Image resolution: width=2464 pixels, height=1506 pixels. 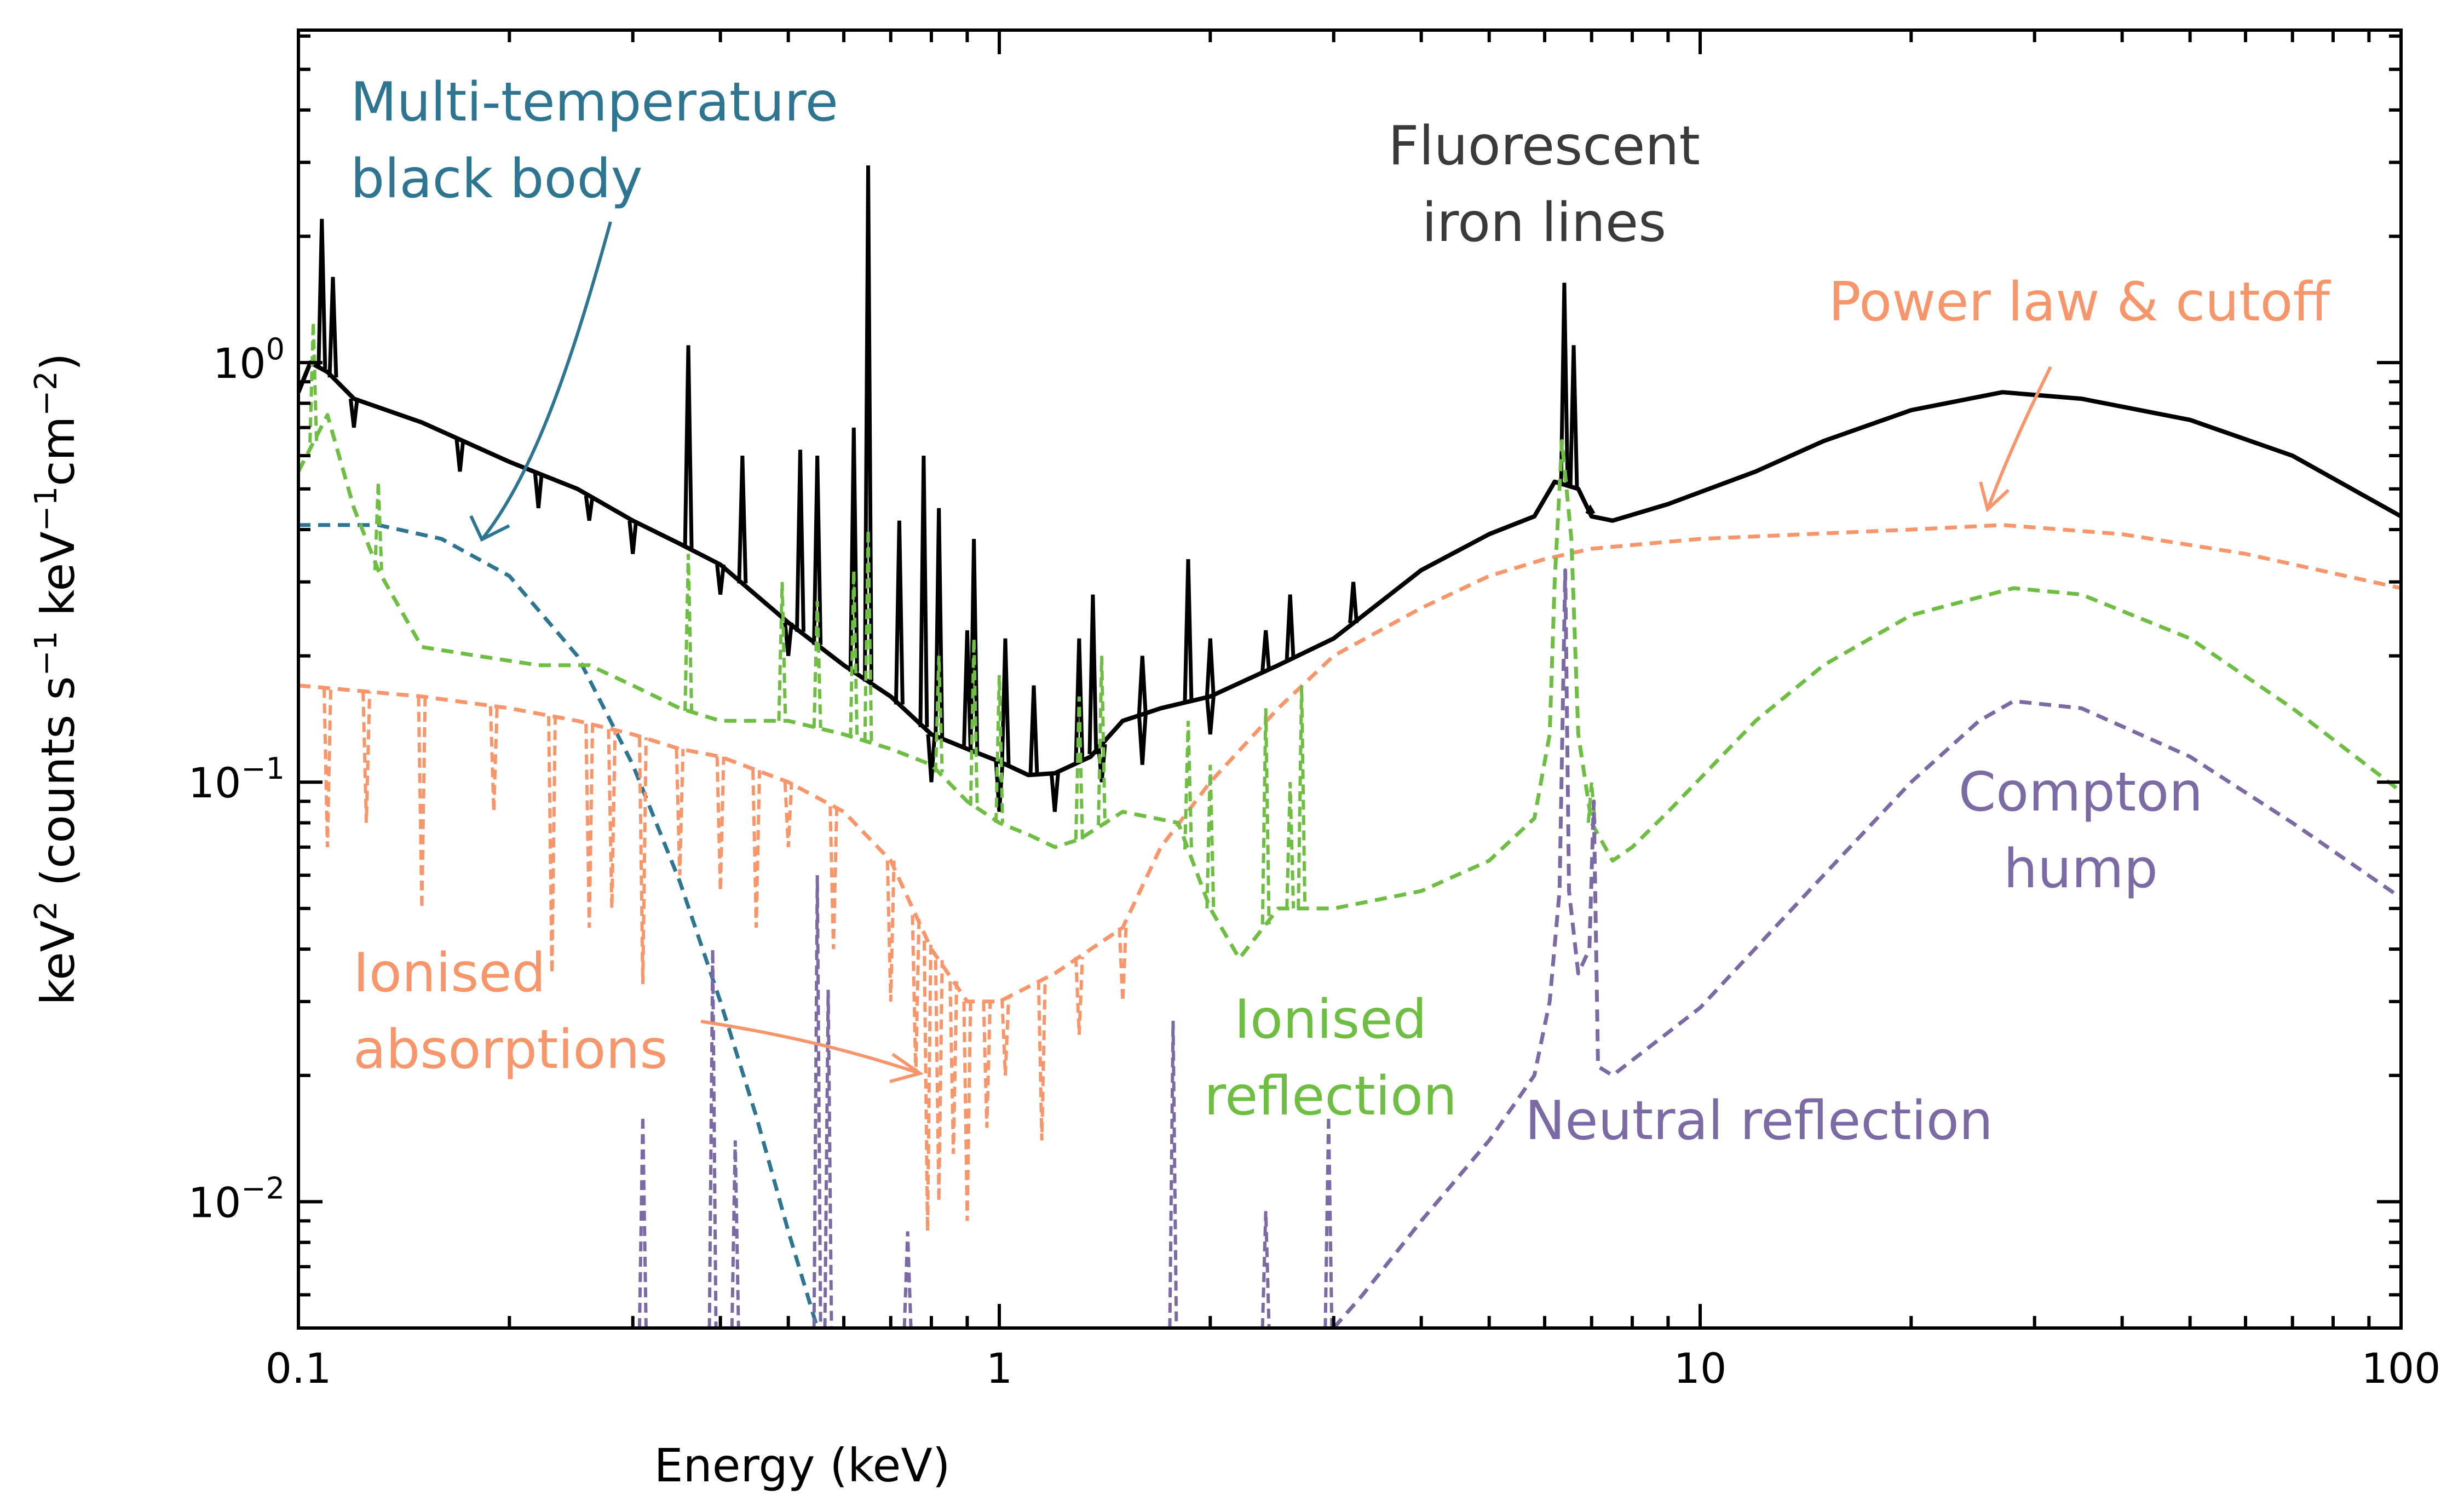 I want to click on y-axis-title-open: (counts s, so click(x=58, y=788).